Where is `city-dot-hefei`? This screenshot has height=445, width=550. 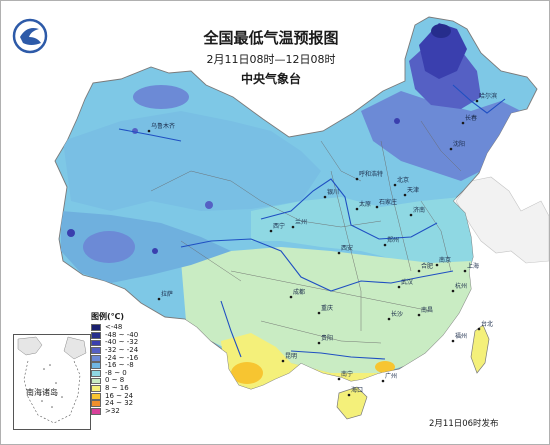
city-dot-hefei is located at coordinates (419, 271).